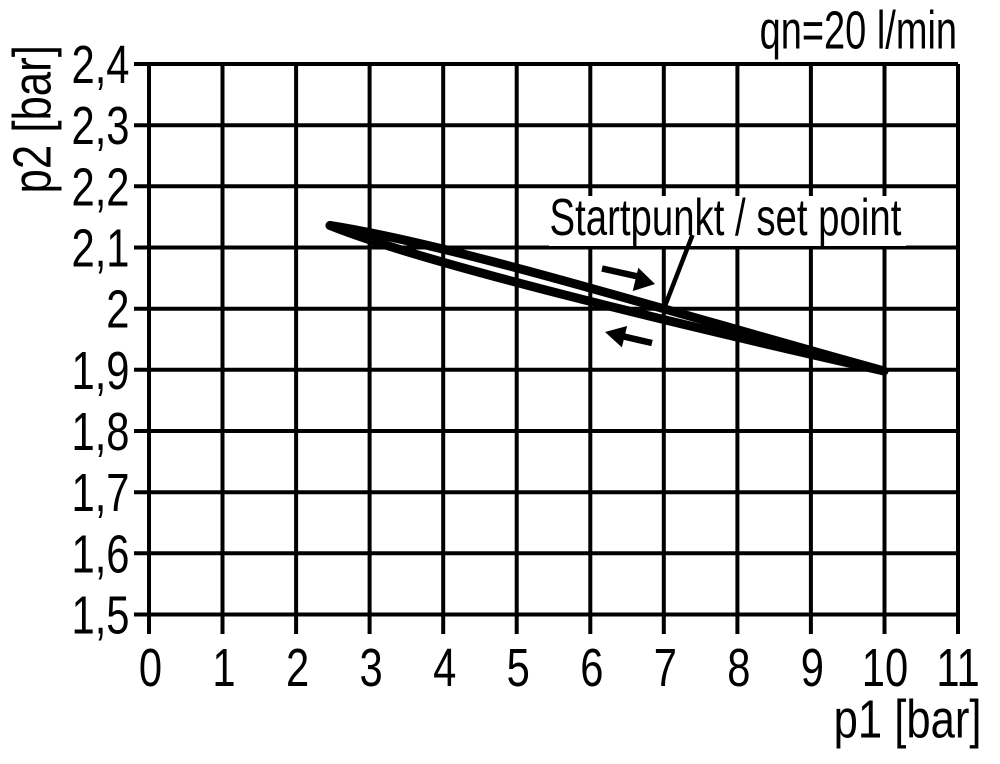  What do you see at coordinates (908, 719) in the screenshot?
I see `svg-text: p1 [bar]` at bounding box center [908, 719].